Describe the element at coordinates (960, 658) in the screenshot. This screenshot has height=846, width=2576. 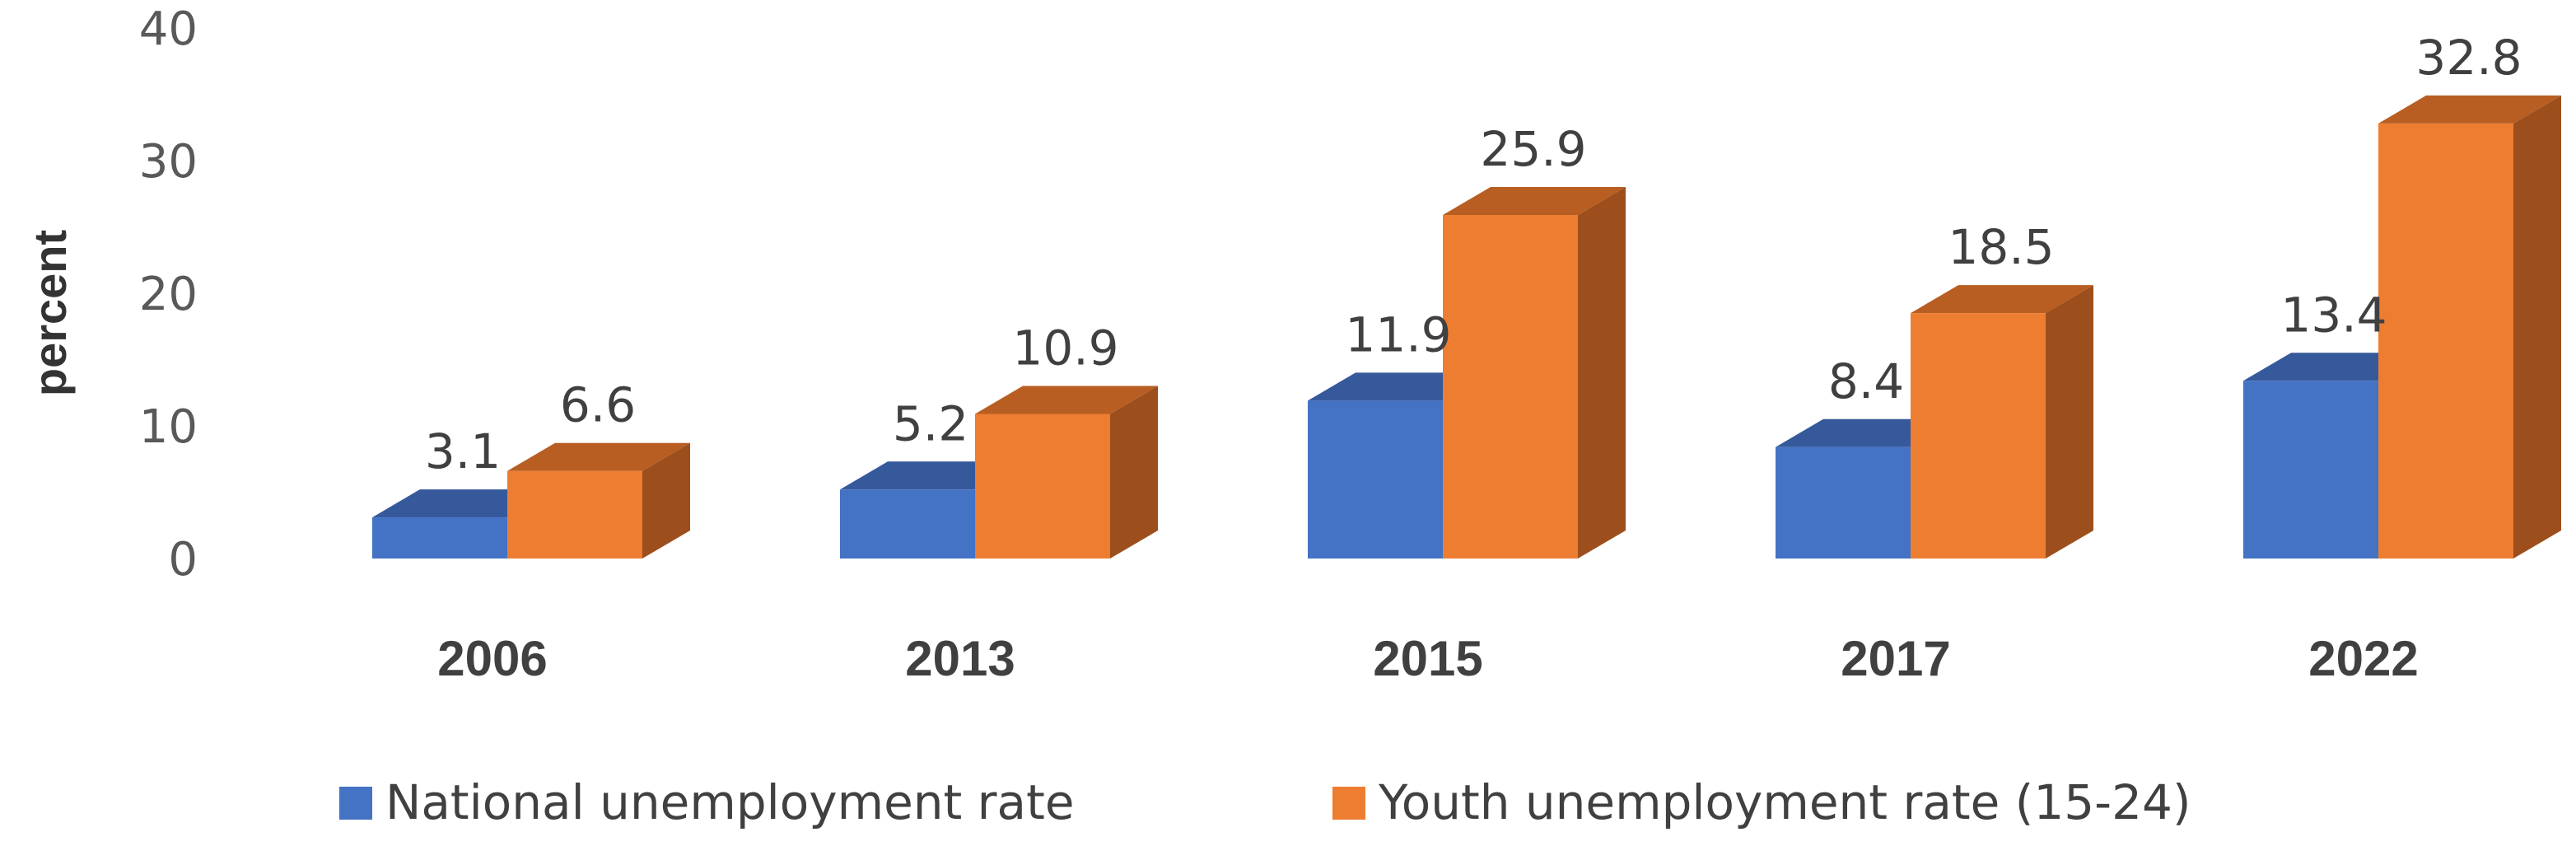
I see `x-tick-label: 2013` at that location.